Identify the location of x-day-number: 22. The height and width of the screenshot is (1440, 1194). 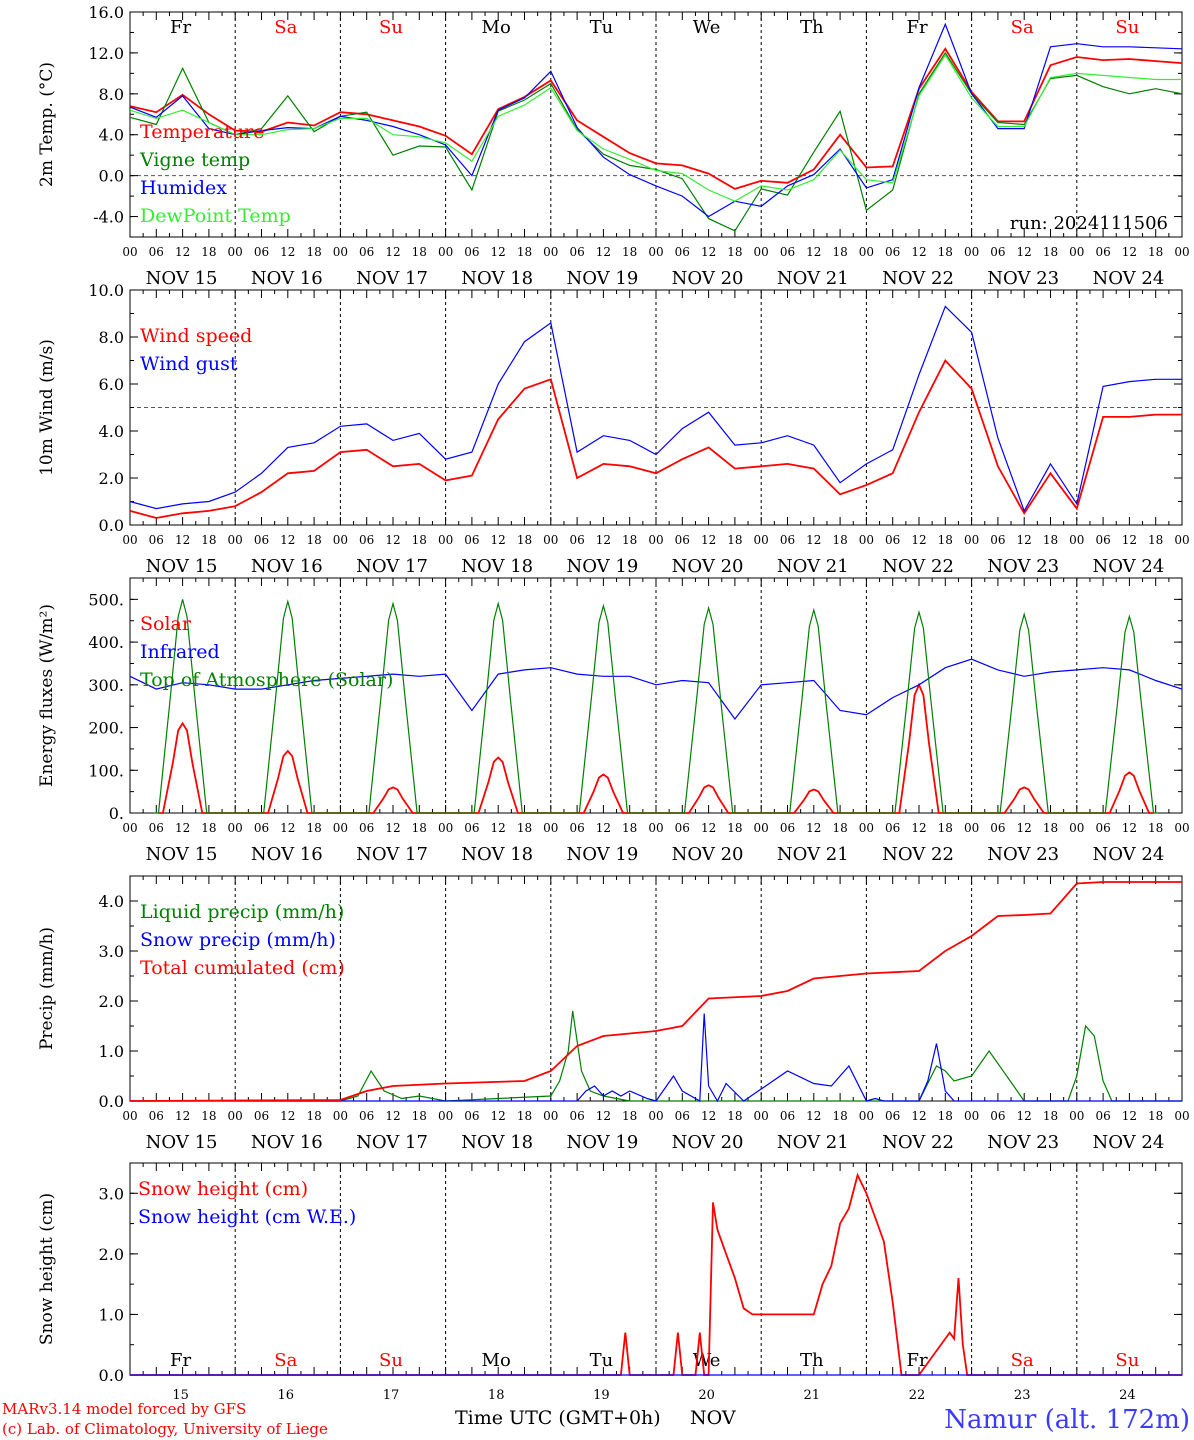
(917, 1395).